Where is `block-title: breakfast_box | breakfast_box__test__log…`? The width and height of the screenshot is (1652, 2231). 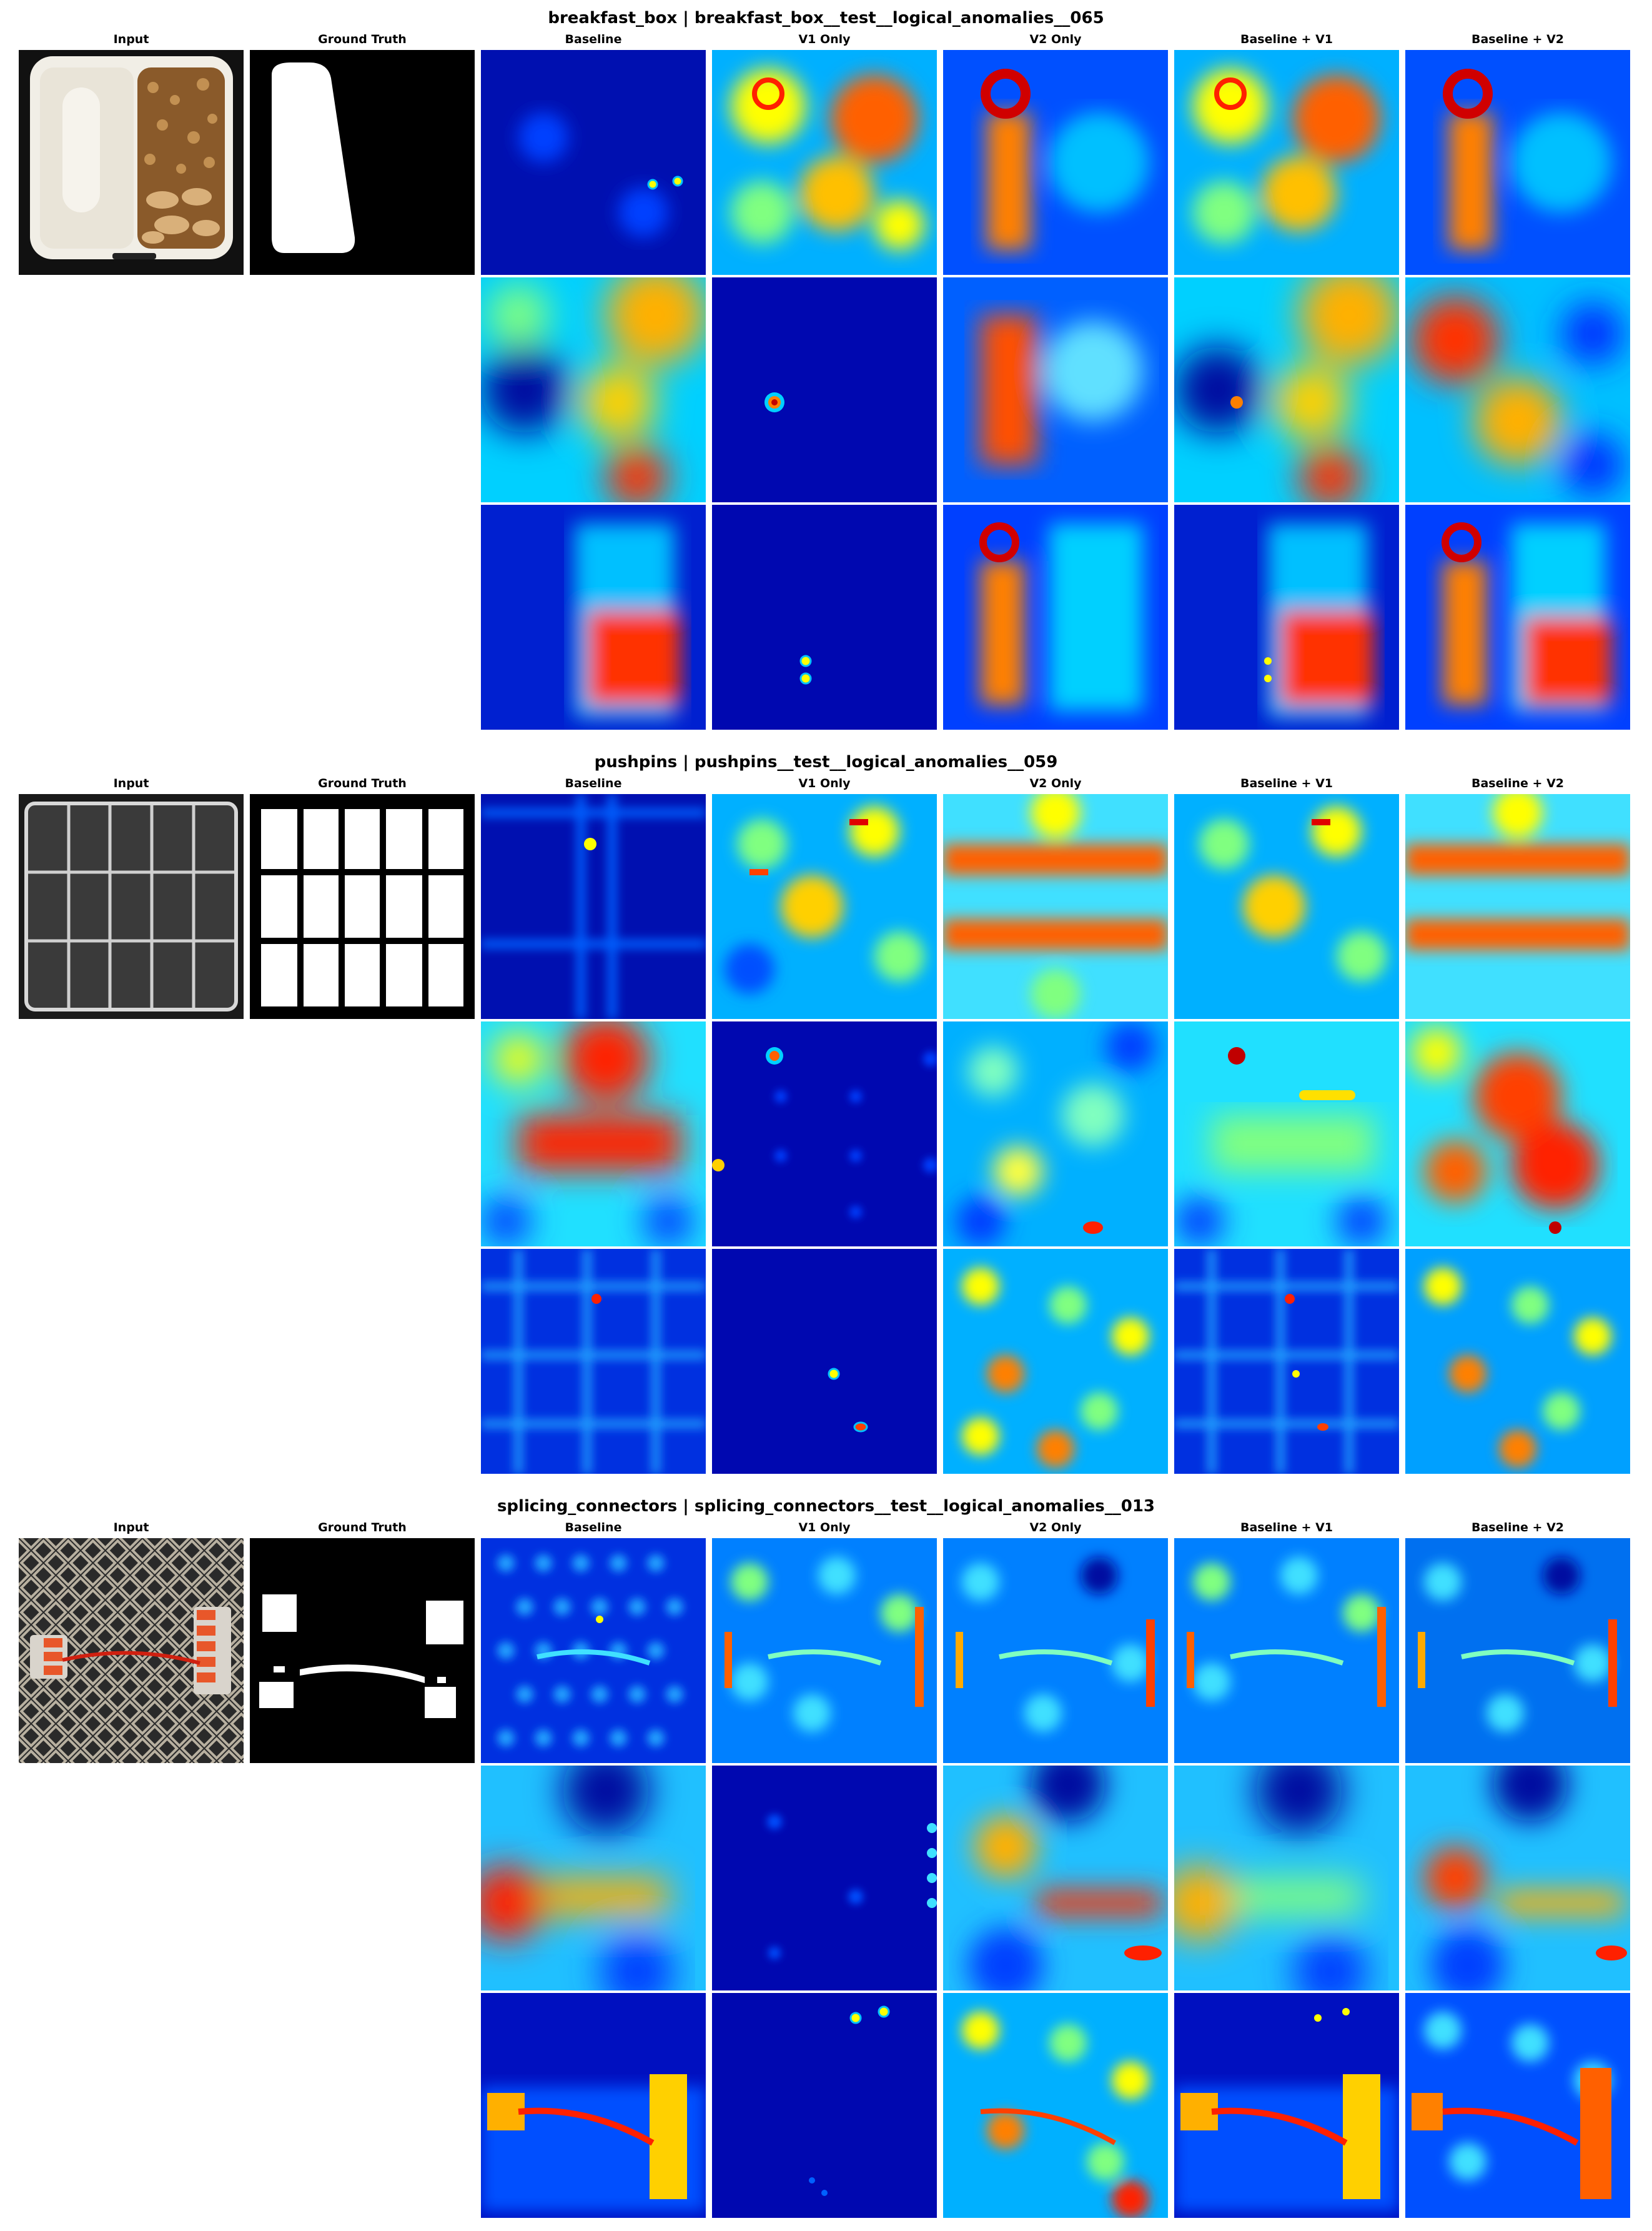
block-title: breakfast_box | breakfast_box__test__log… is located at coordinates (826, 18).